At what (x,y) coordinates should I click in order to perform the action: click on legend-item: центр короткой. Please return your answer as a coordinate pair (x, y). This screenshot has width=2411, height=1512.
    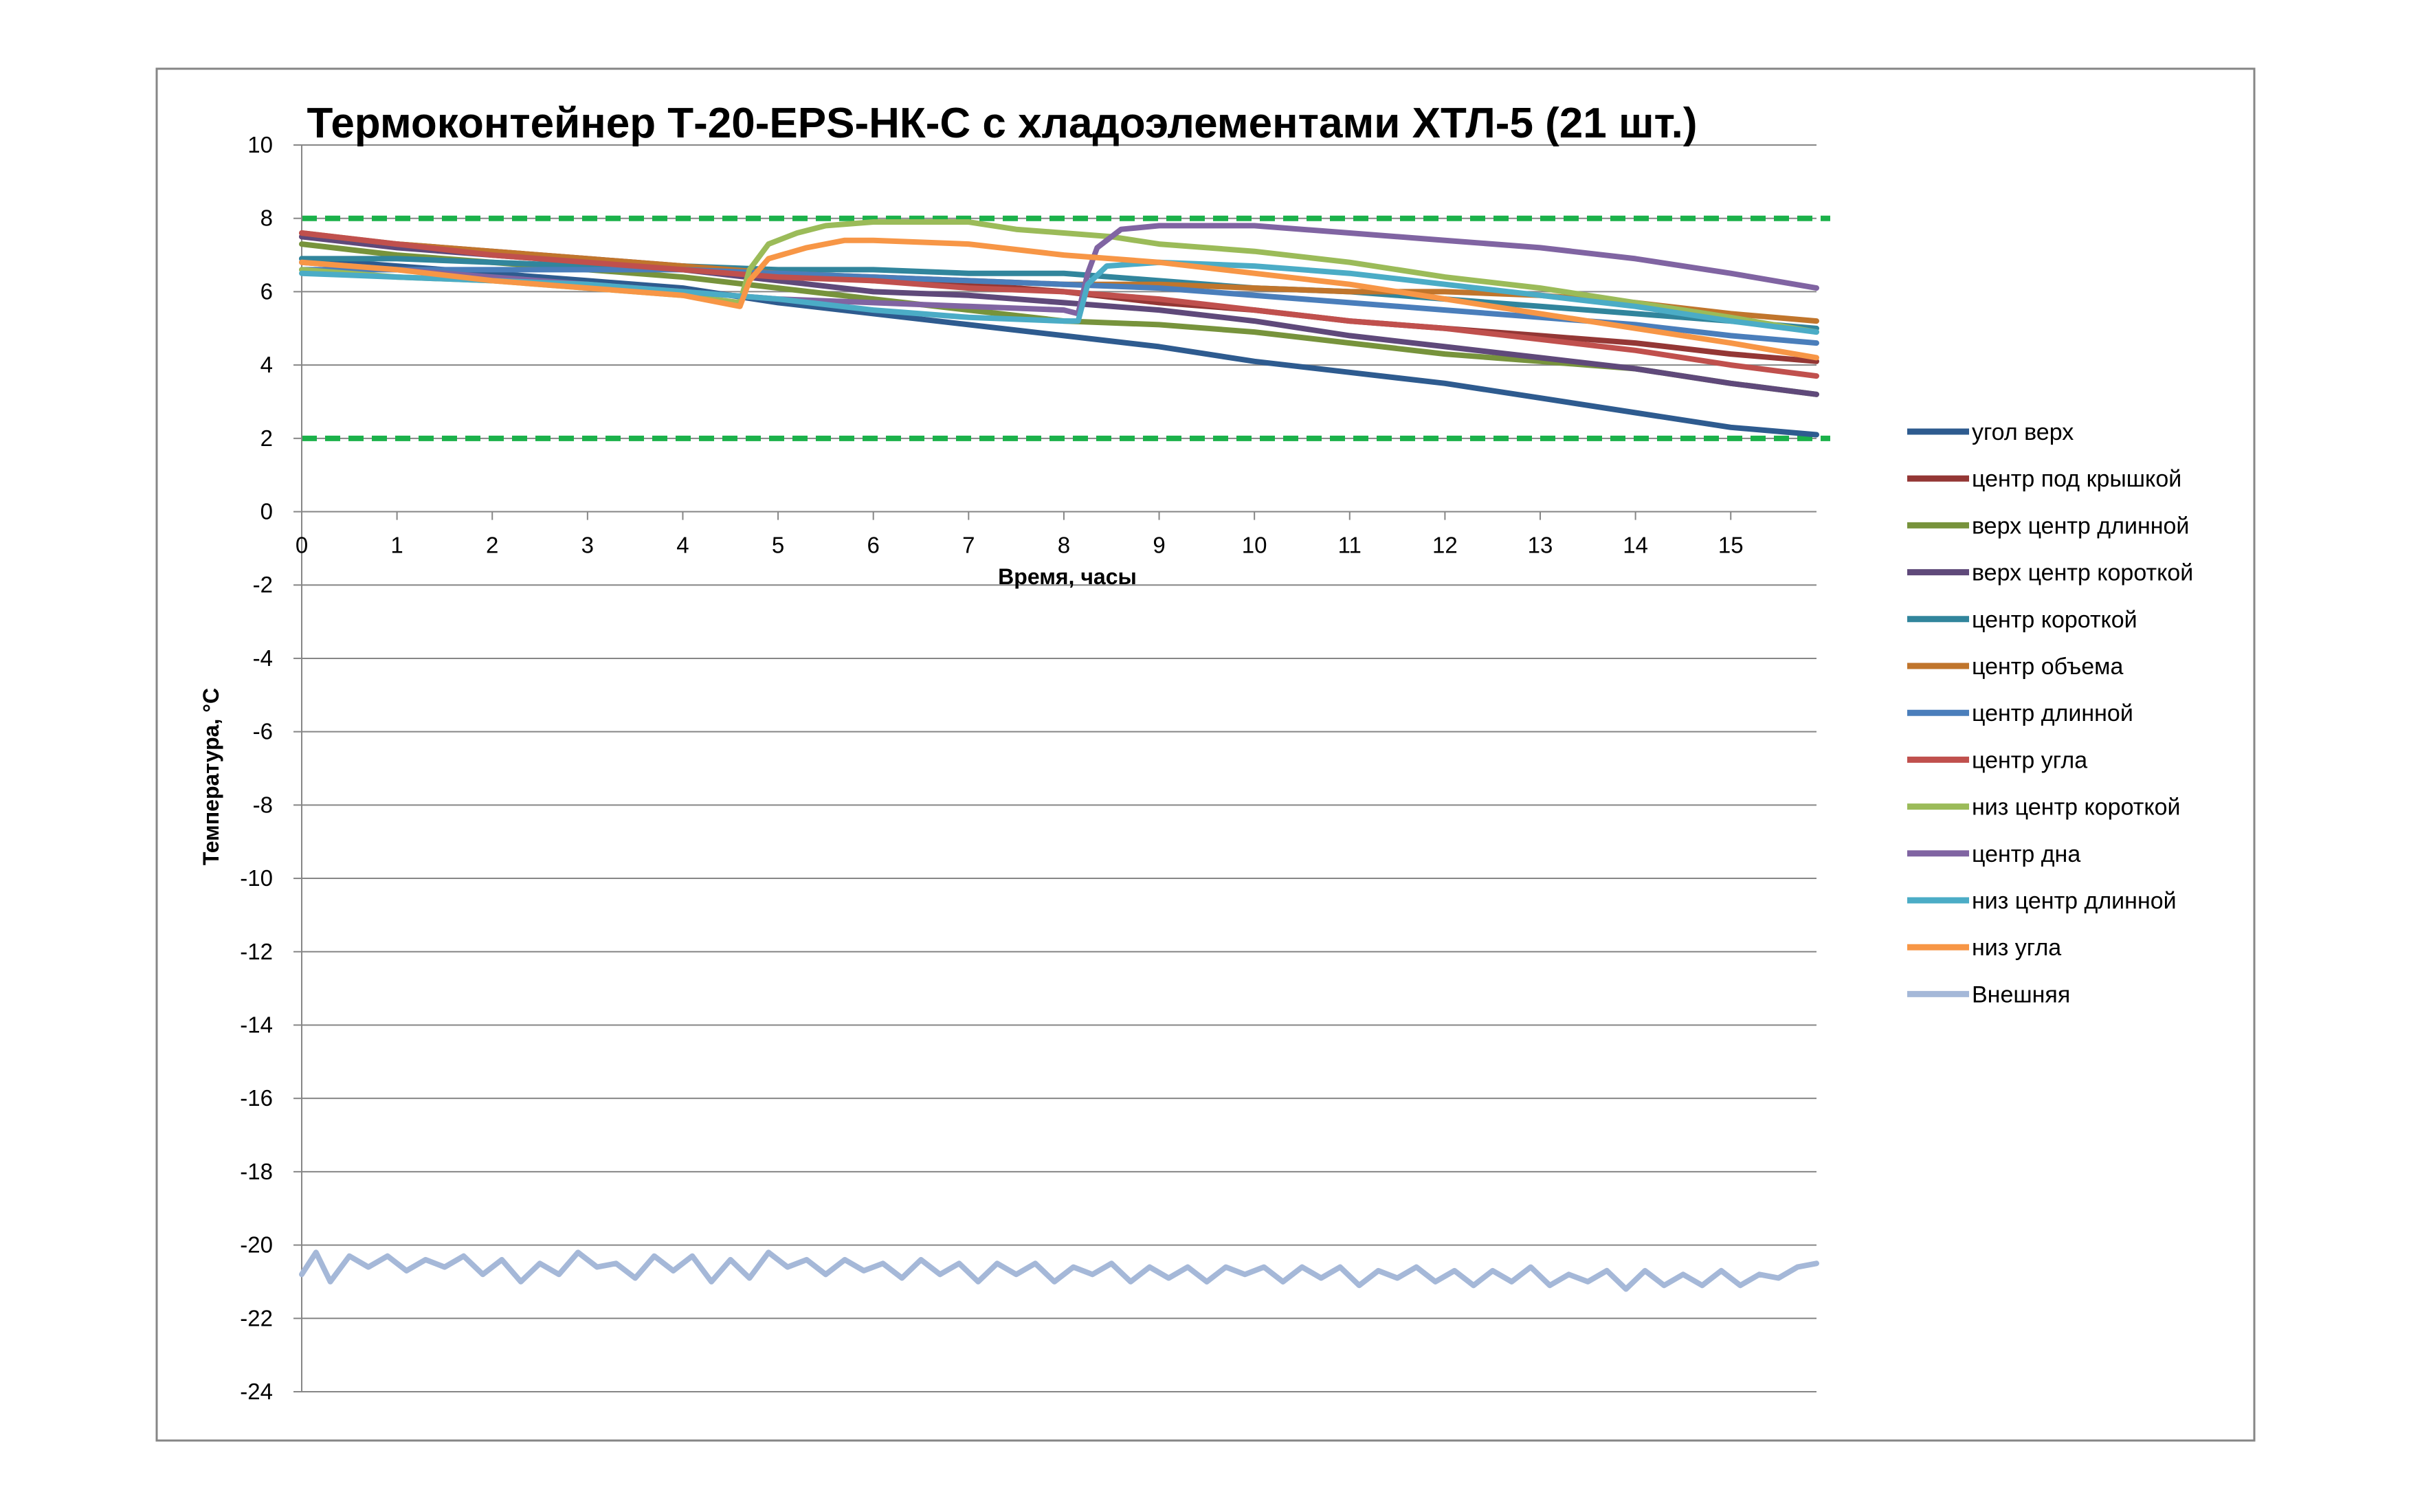
    Looking at the image, I should click on (2022, 620).